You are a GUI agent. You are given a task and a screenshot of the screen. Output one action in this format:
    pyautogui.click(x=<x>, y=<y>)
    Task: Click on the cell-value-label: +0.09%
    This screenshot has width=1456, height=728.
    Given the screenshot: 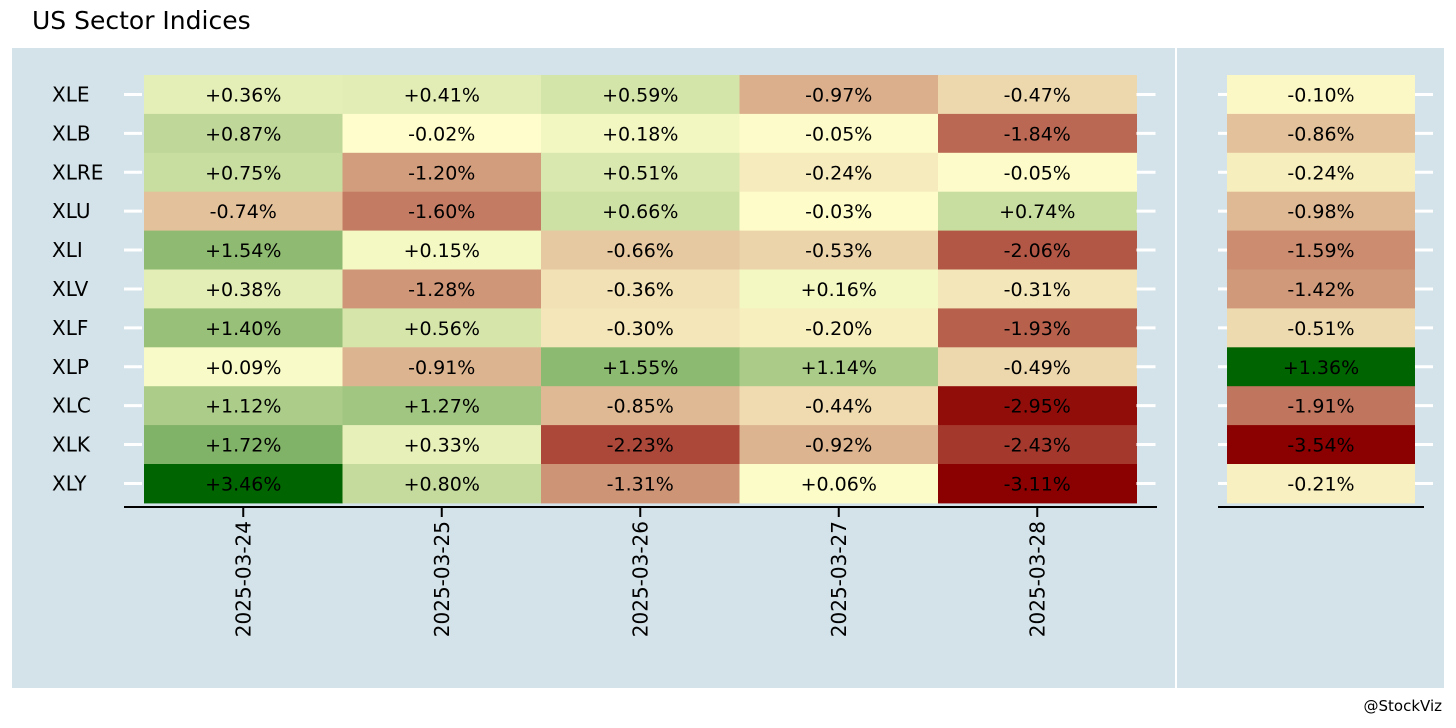 What is the action you would take?
    pyautogui.click(x=243, y=368)
    